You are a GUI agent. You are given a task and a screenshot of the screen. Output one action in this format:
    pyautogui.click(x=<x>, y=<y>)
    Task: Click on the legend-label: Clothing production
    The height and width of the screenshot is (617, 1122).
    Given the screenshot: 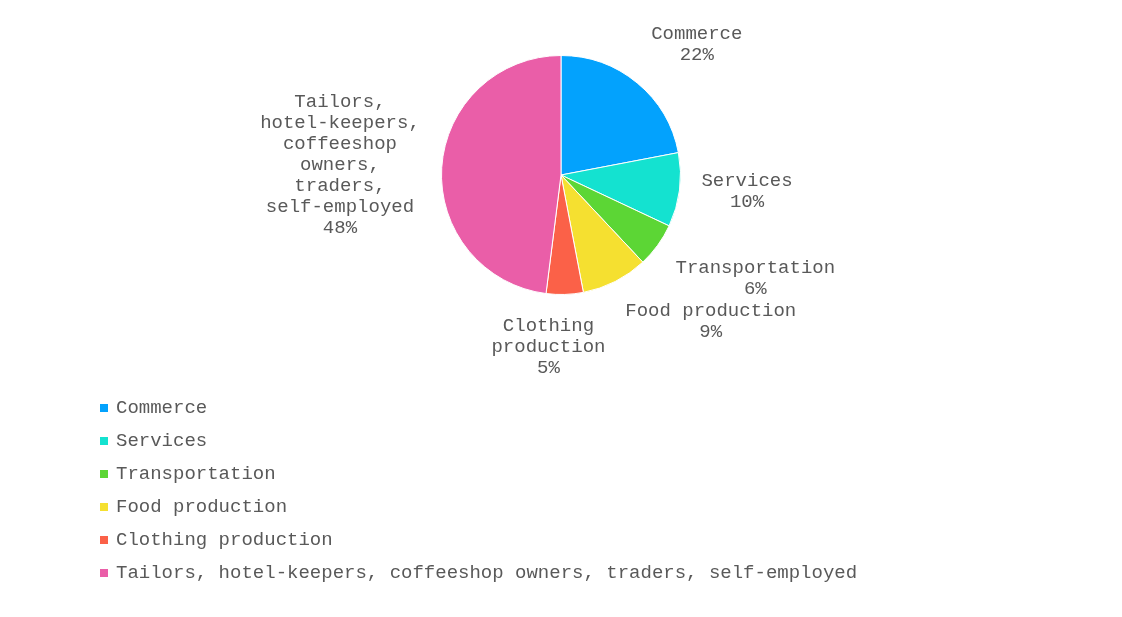 What is the action you would take?
    pyautogui.click(x=224, y=540)
    